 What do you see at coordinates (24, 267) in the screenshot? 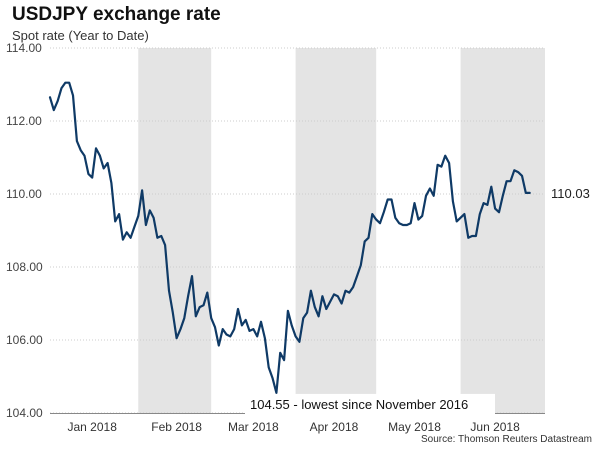
I see `y-tick-label: 108.00` at bounding box center [24, 267].